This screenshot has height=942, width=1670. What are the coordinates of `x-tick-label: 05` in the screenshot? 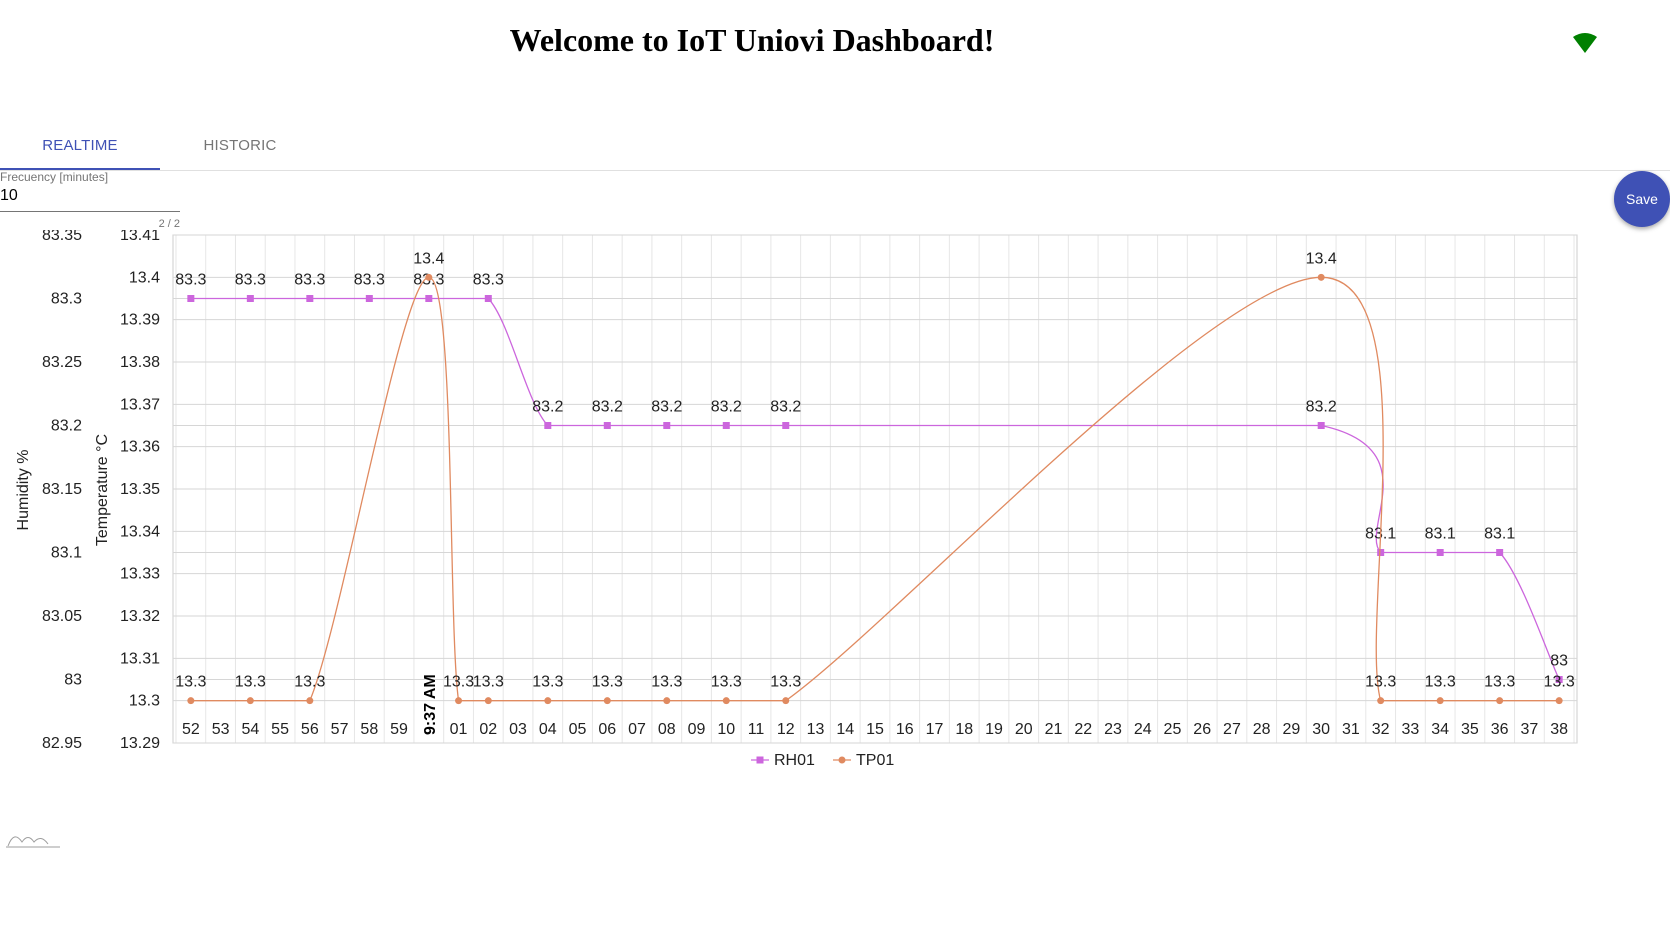 It's located at (578, 729).